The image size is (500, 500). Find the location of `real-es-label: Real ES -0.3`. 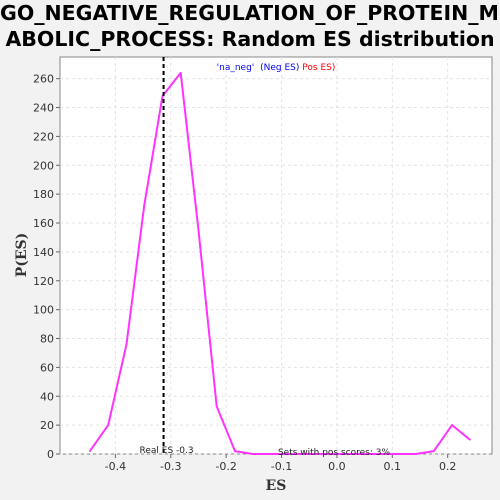

real-es-label: Real ES -0.3 is located at coordinates (167, 451).